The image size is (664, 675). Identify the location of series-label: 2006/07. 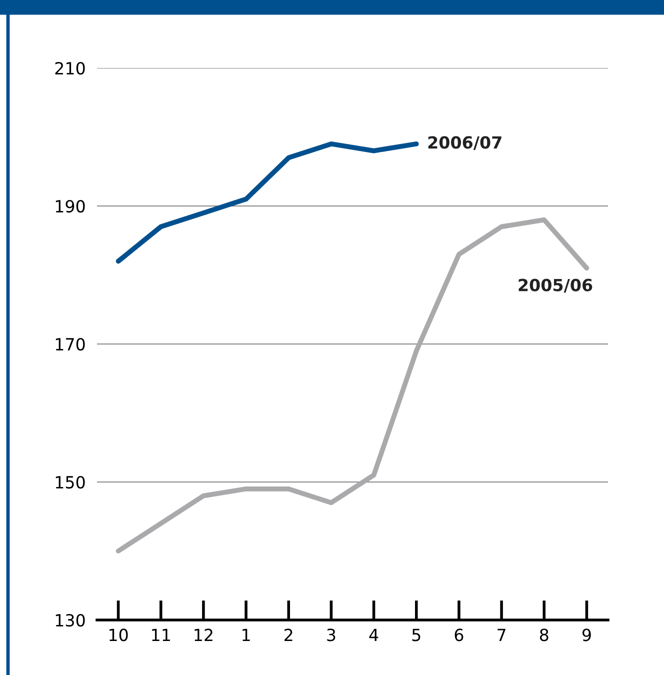
(465, 143).